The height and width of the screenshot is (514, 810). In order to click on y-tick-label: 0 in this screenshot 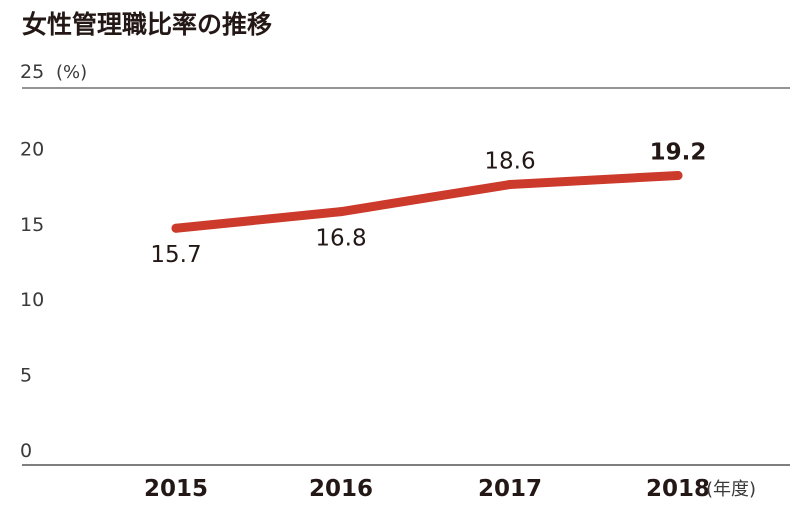, I will do `click(26, 451)`.